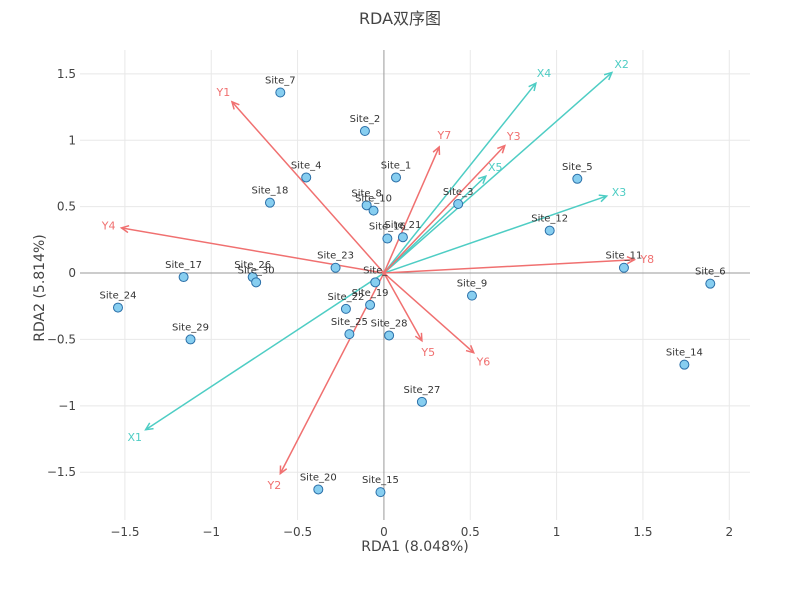 The image size is (800, 600). What do you see at coordinates (211, 532) in the screenshot?
I see `x-tick-label: −1` at bounding box center [211, 532].